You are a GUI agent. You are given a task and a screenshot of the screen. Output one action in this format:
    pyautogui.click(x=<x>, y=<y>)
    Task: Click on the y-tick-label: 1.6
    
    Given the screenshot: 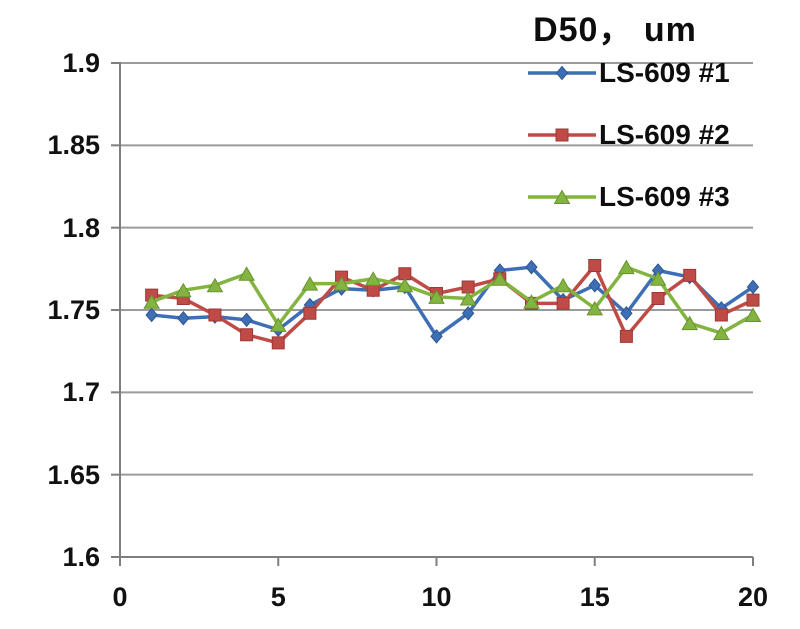 What is the action you would take?
    pyautogui.click(x=81, y=557)
    